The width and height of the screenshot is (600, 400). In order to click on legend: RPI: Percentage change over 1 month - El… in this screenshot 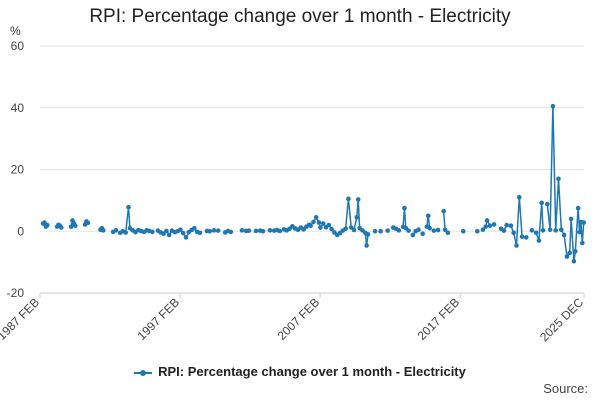, I will do `click(300, 371)`.